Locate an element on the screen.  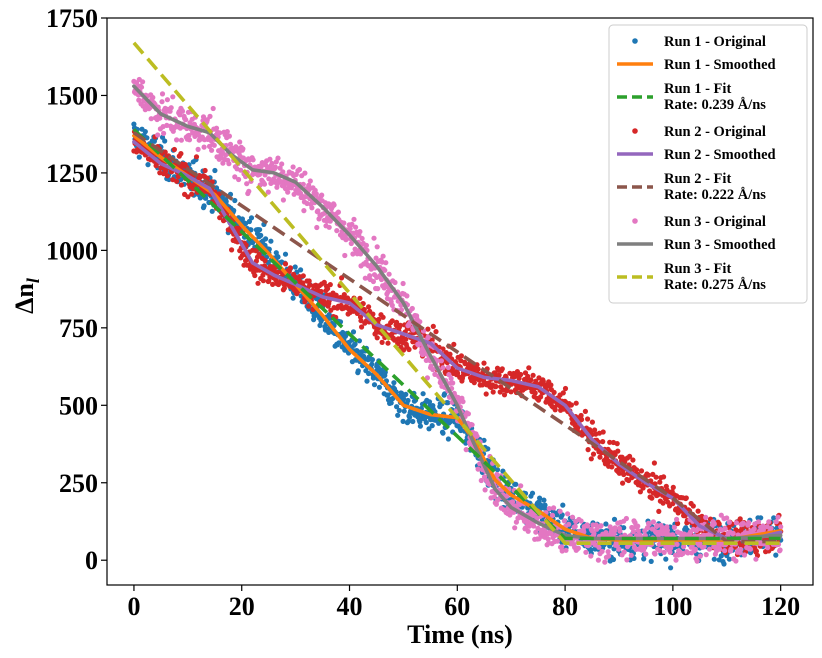
y-axis-title-main: Δn is located at coordinates (24, 298).